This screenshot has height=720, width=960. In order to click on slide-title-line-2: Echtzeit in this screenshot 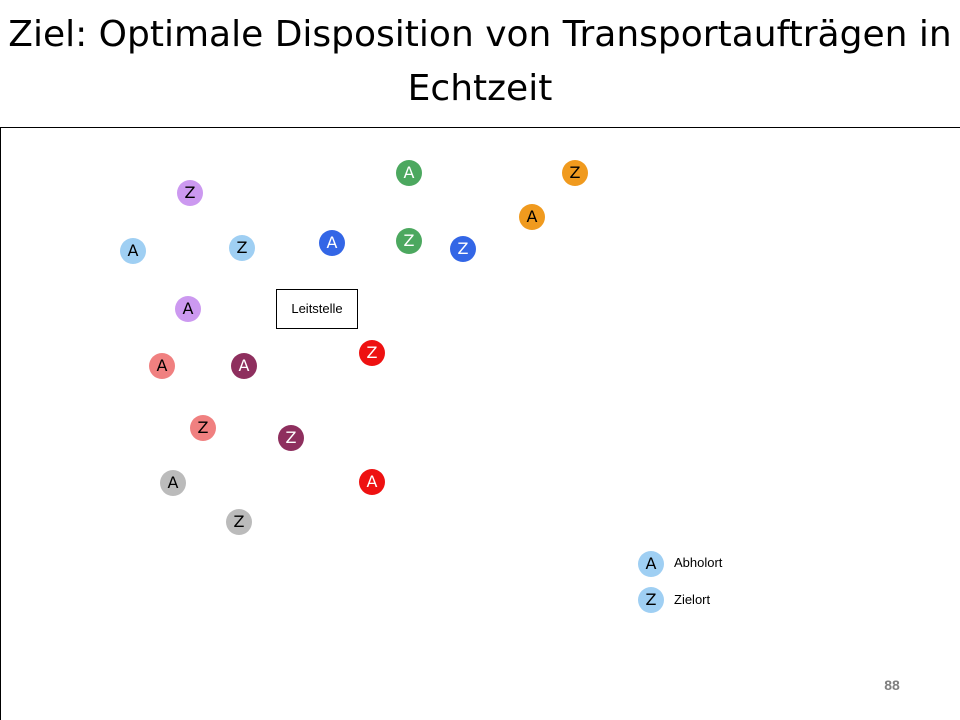, I will do `click(480, 88)`.